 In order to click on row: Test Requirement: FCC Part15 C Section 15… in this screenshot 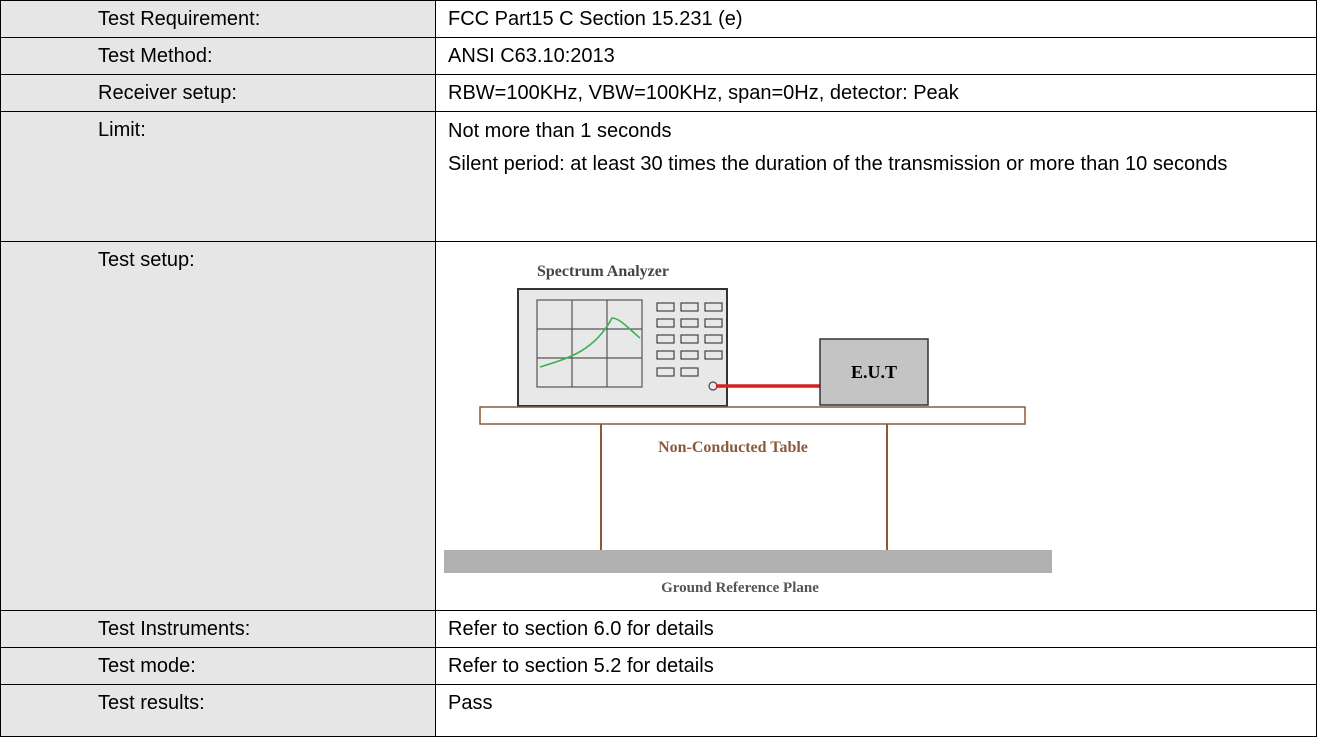, I will do `click(658, 19)`.